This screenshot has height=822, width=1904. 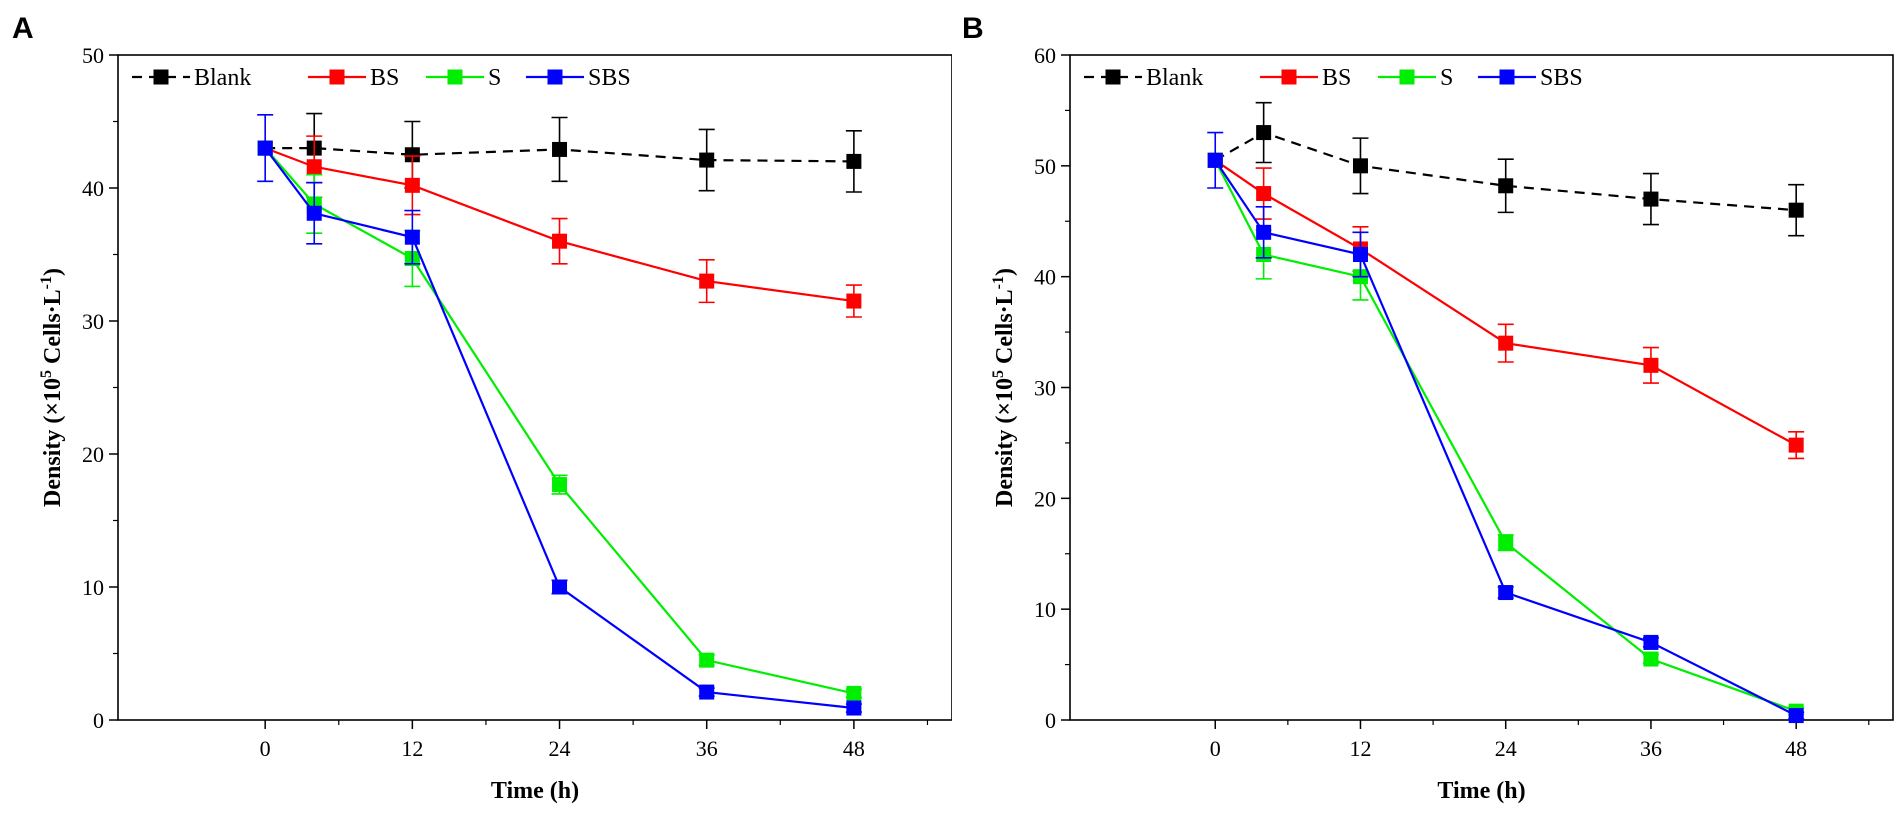 I want to click on chart-a-y-tick-label: 0, so click(x=98, y=720).